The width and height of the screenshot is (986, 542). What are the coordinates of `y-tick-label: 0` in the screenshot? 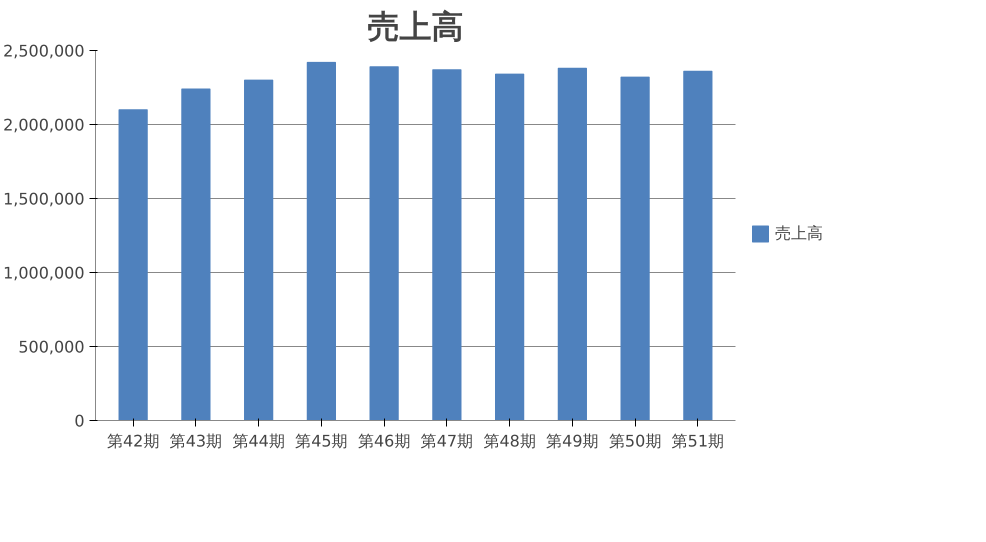 It's located at (79, 421).